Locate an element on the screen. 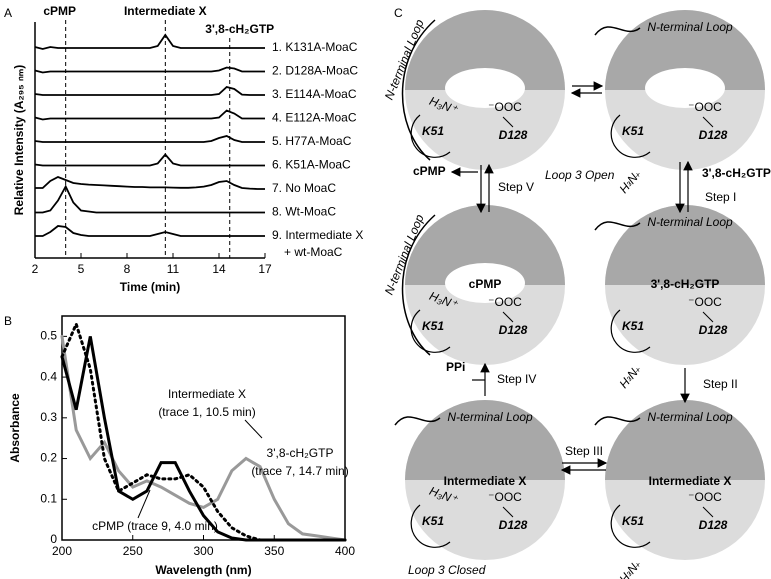 This screenshot has width=771, height=579. step-label: Step I is located at coordinates (720, 197).